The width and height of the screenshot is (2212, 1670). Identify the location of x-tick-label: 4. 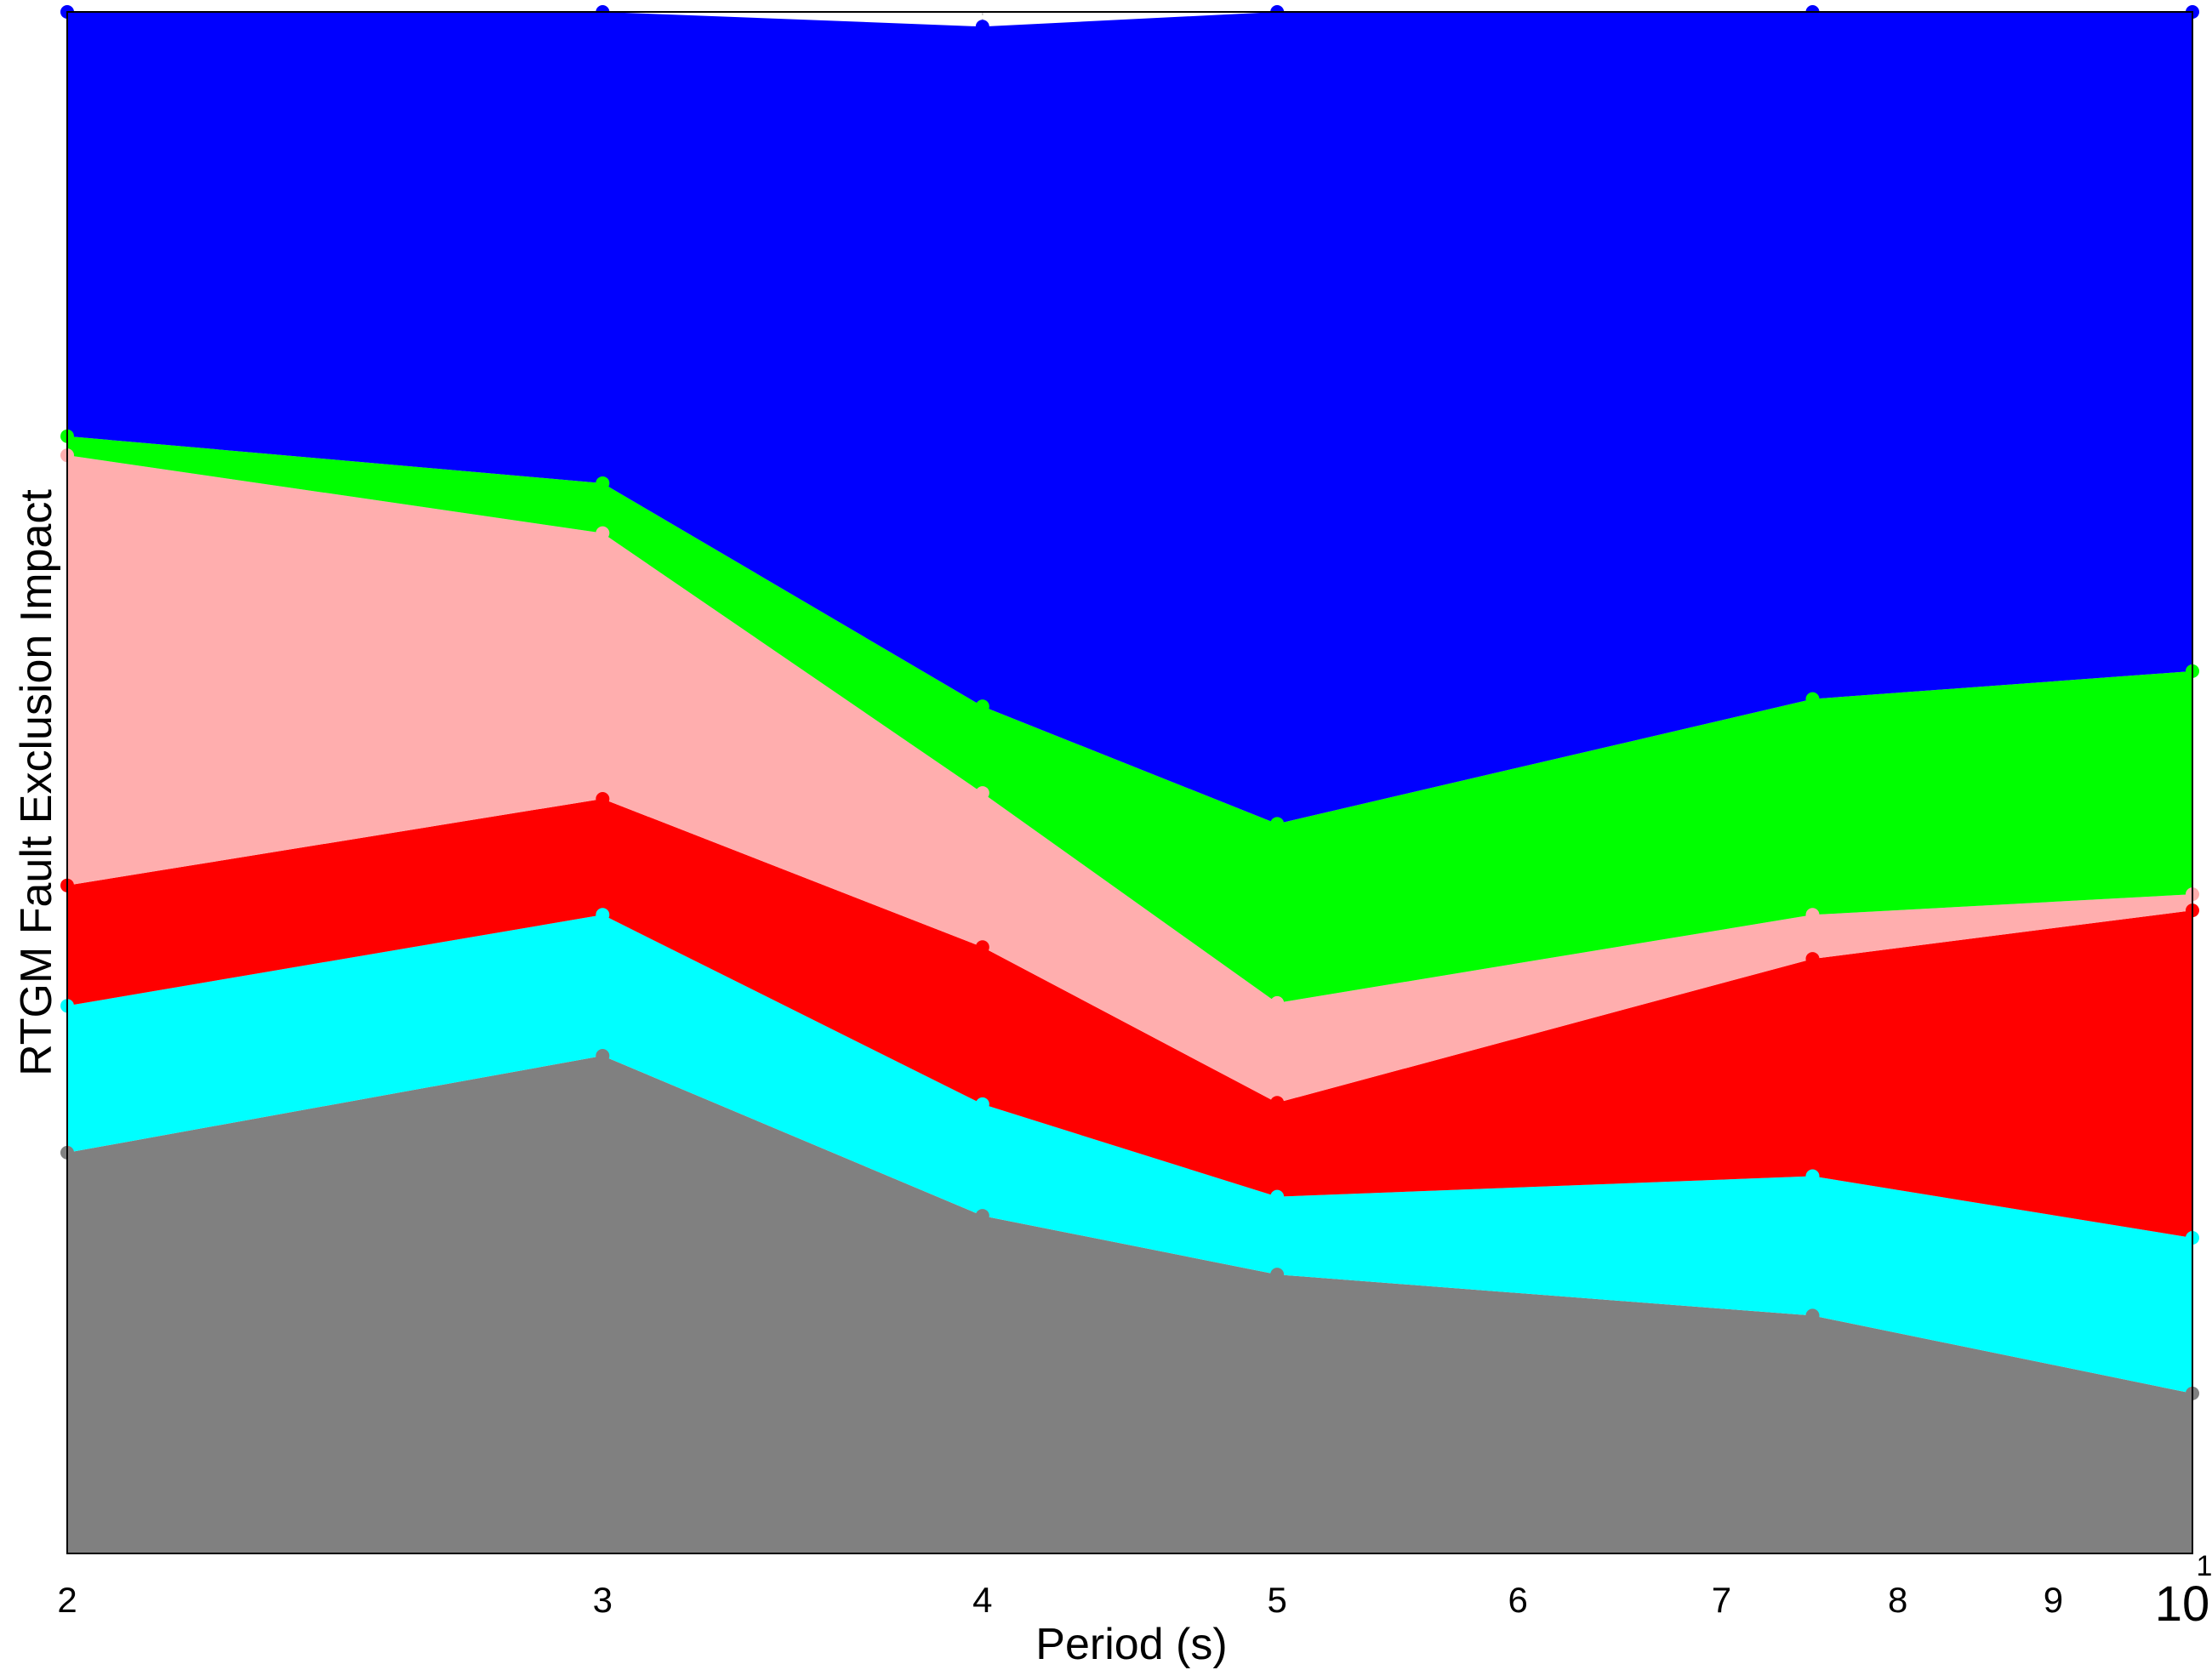
(982, 1600).